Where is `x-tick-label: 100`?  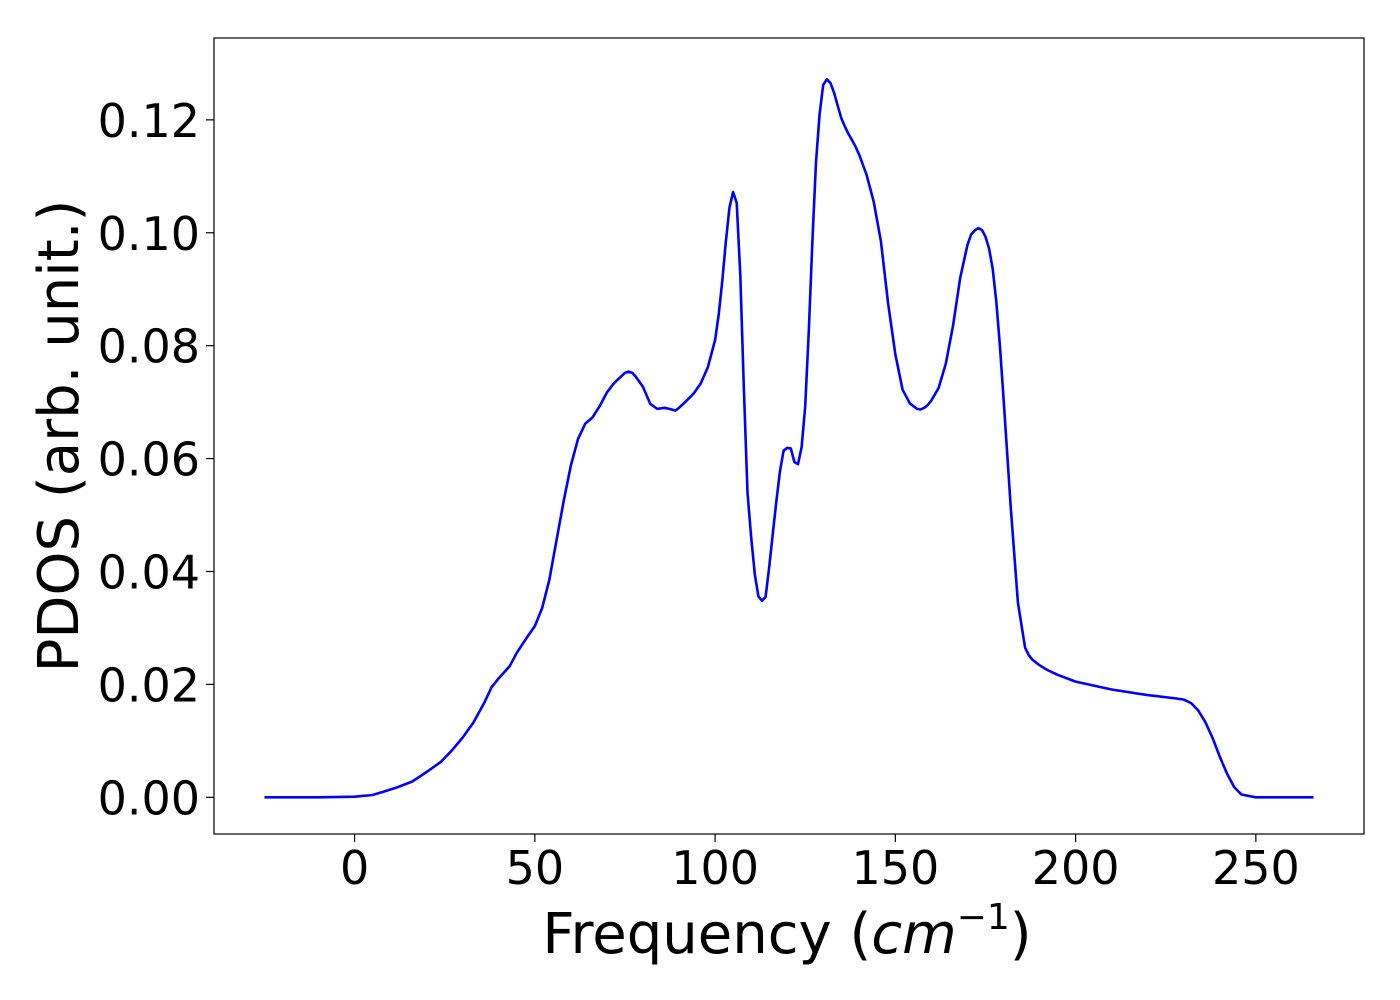 x-tick-label: 100 is located at coordinates (715, 868).